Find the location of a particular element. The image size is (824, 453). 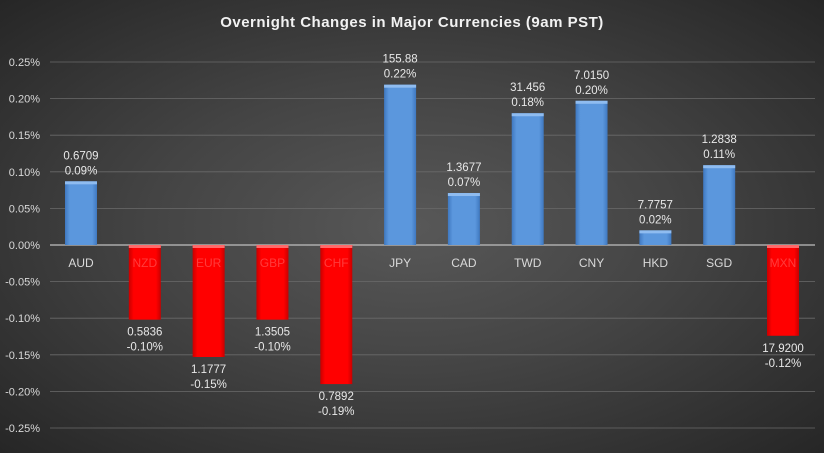

percent-label: -0.19% is located at coordinates (336, 412).